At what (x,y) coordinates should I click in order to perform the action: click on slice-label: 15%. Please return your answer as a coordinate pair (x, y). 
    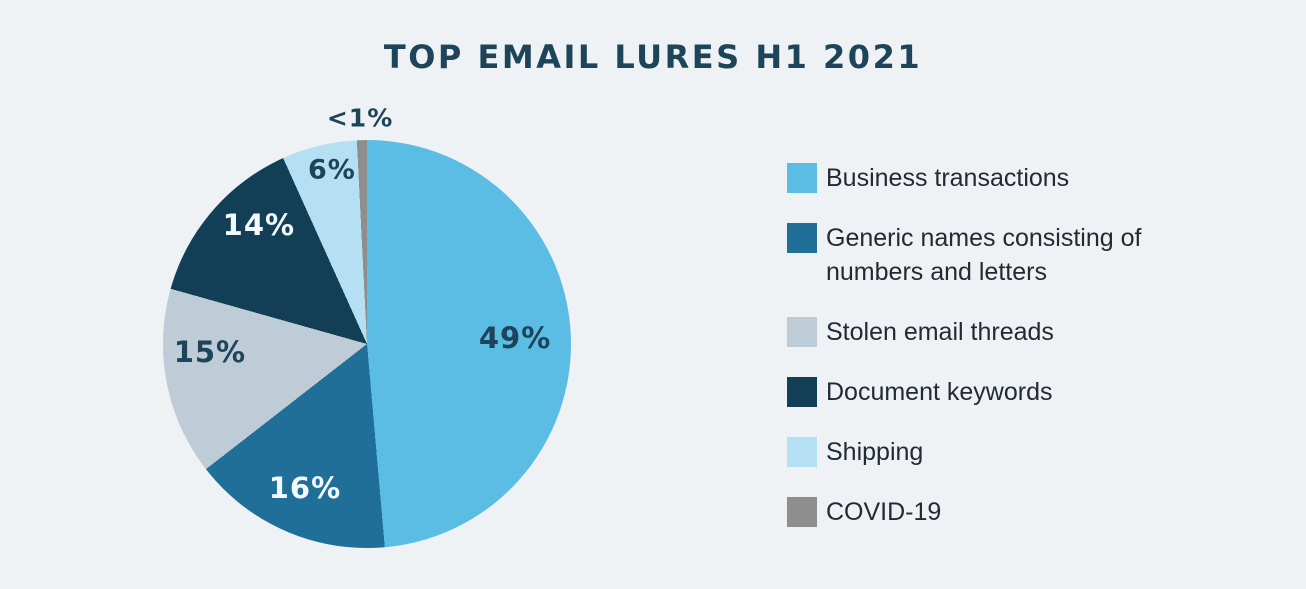
    Looking at the image, I should click on (210, 352).